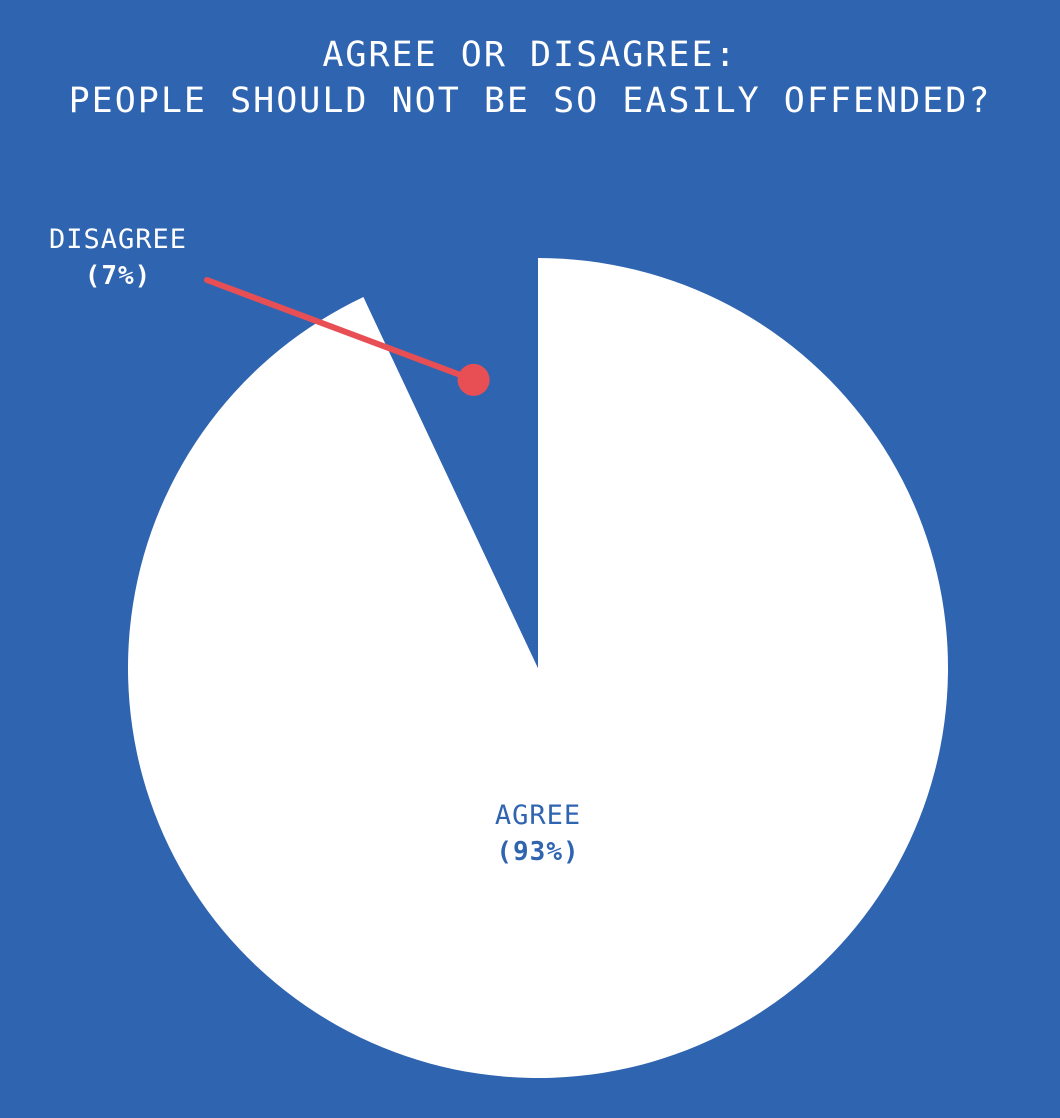 The width and height of the screenshot is (1060, 1118). Describe the element at coordinates (118, 258) in the screenshot. I see `disagree-label: DISAGREE (7%)` at that location.